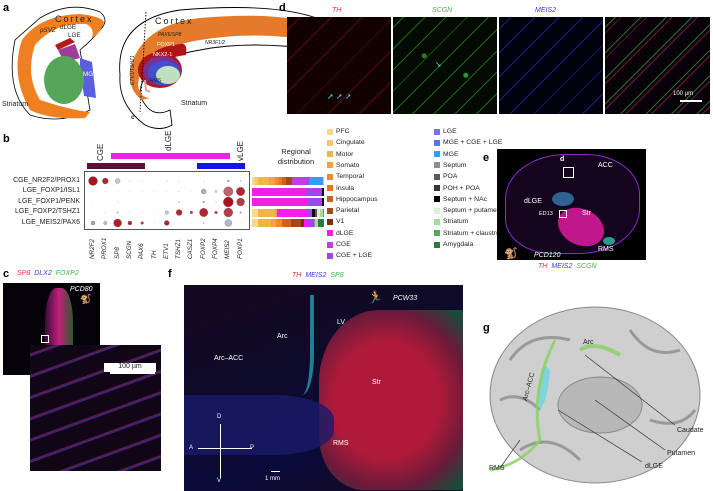  Describe the element at coordinates (683, 94) in the screenshot. I see `d-scale-label: 100 µm` at that location.